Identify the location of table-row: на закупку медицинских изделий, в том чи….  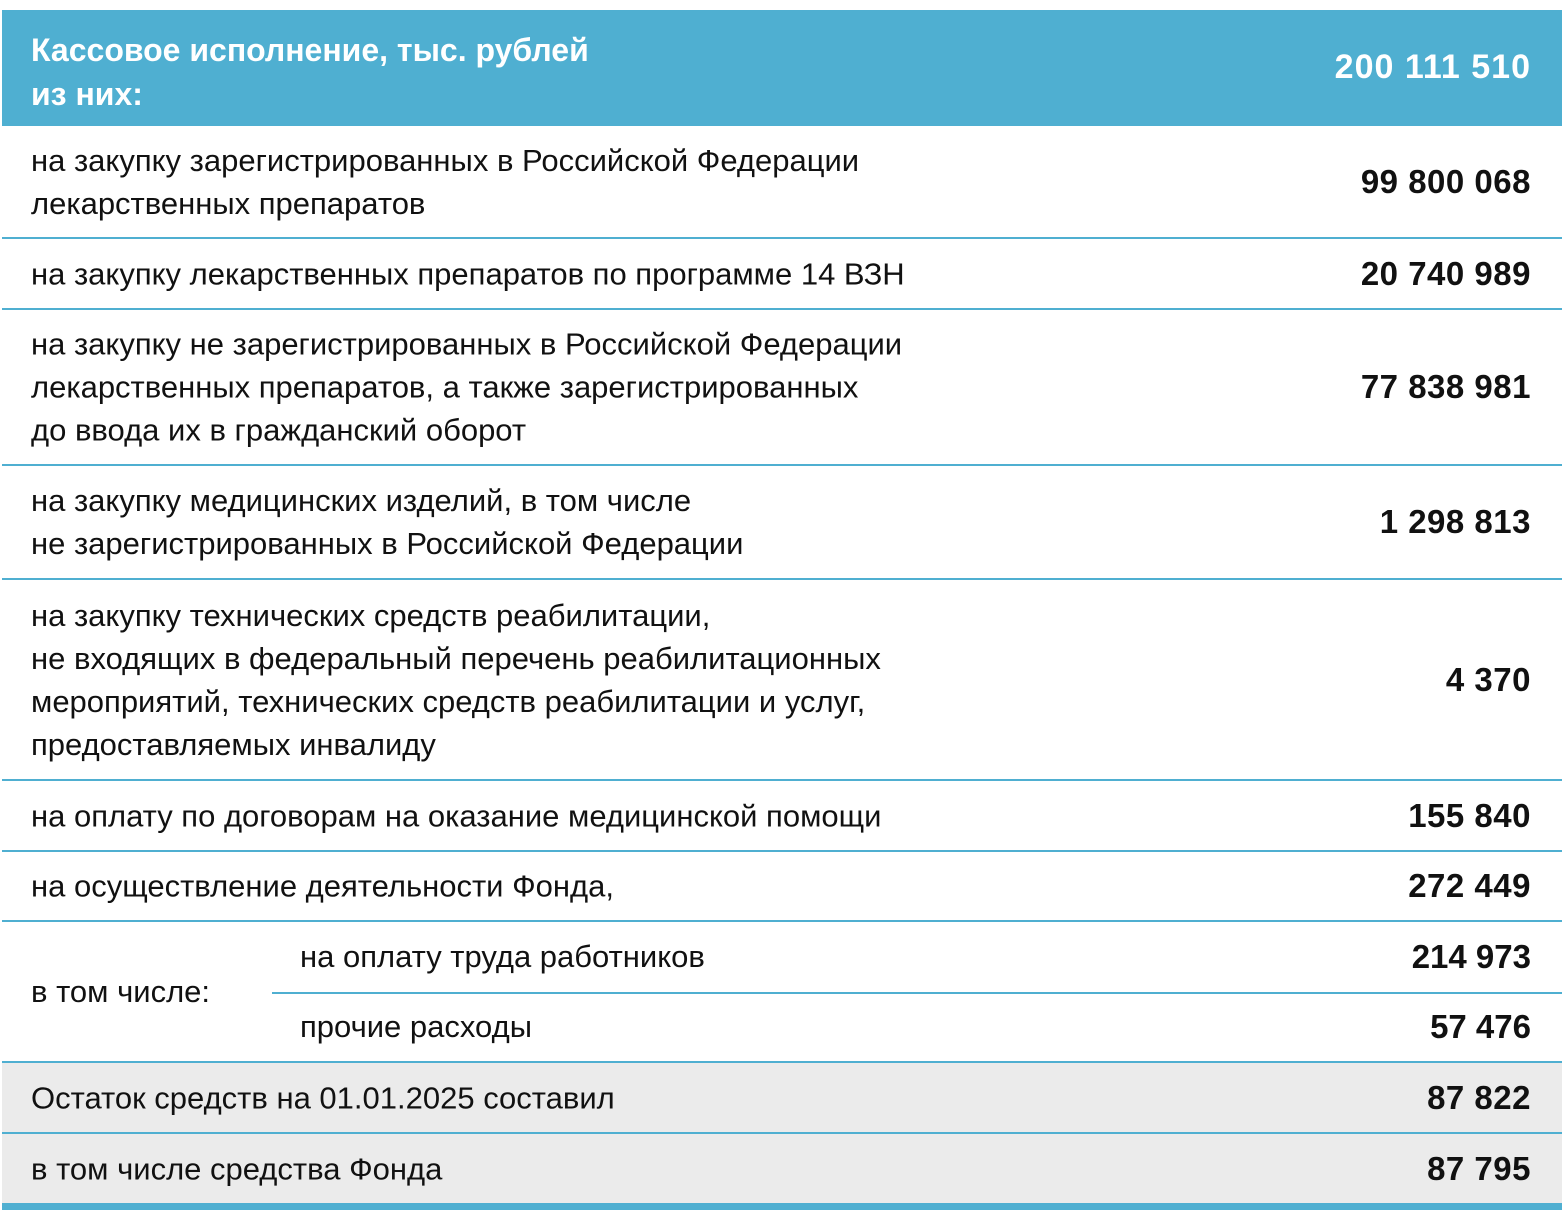
(782, 523).